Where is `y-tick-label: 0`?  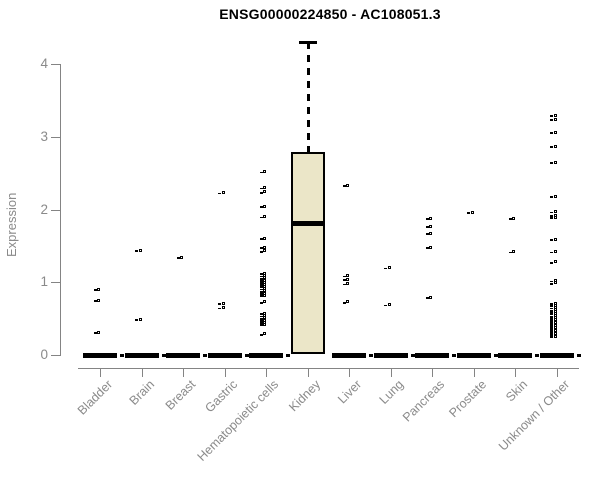
y-tick-label: 0 is located at coordinates (44, 354).